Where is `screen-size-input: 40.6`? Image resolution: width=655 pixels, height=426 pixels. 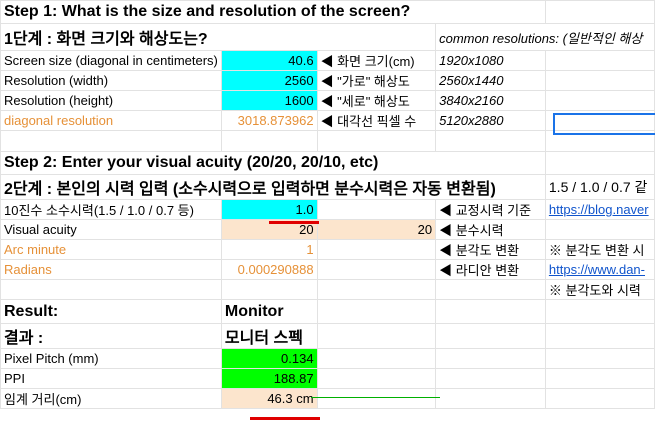 screen-size-input: 40.6 is located at coordinates (269, 60).